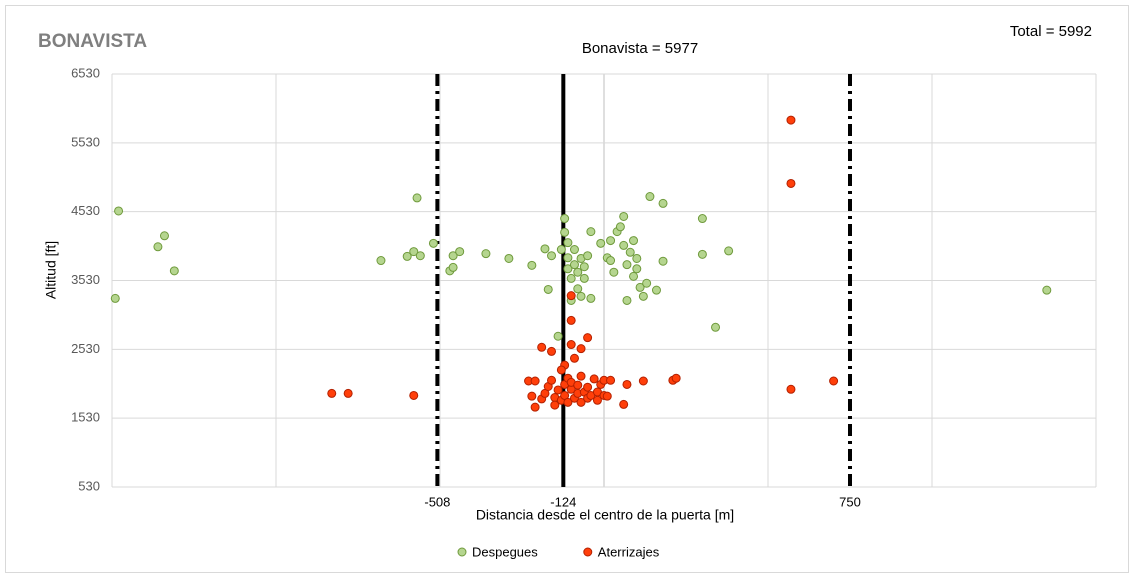 The height and width of the screenshot is (578, 1134). What do you see at coordinates (850, 501) in the screenshot?
I see `x-tick-label: 750` at bounding box center [850, 501].